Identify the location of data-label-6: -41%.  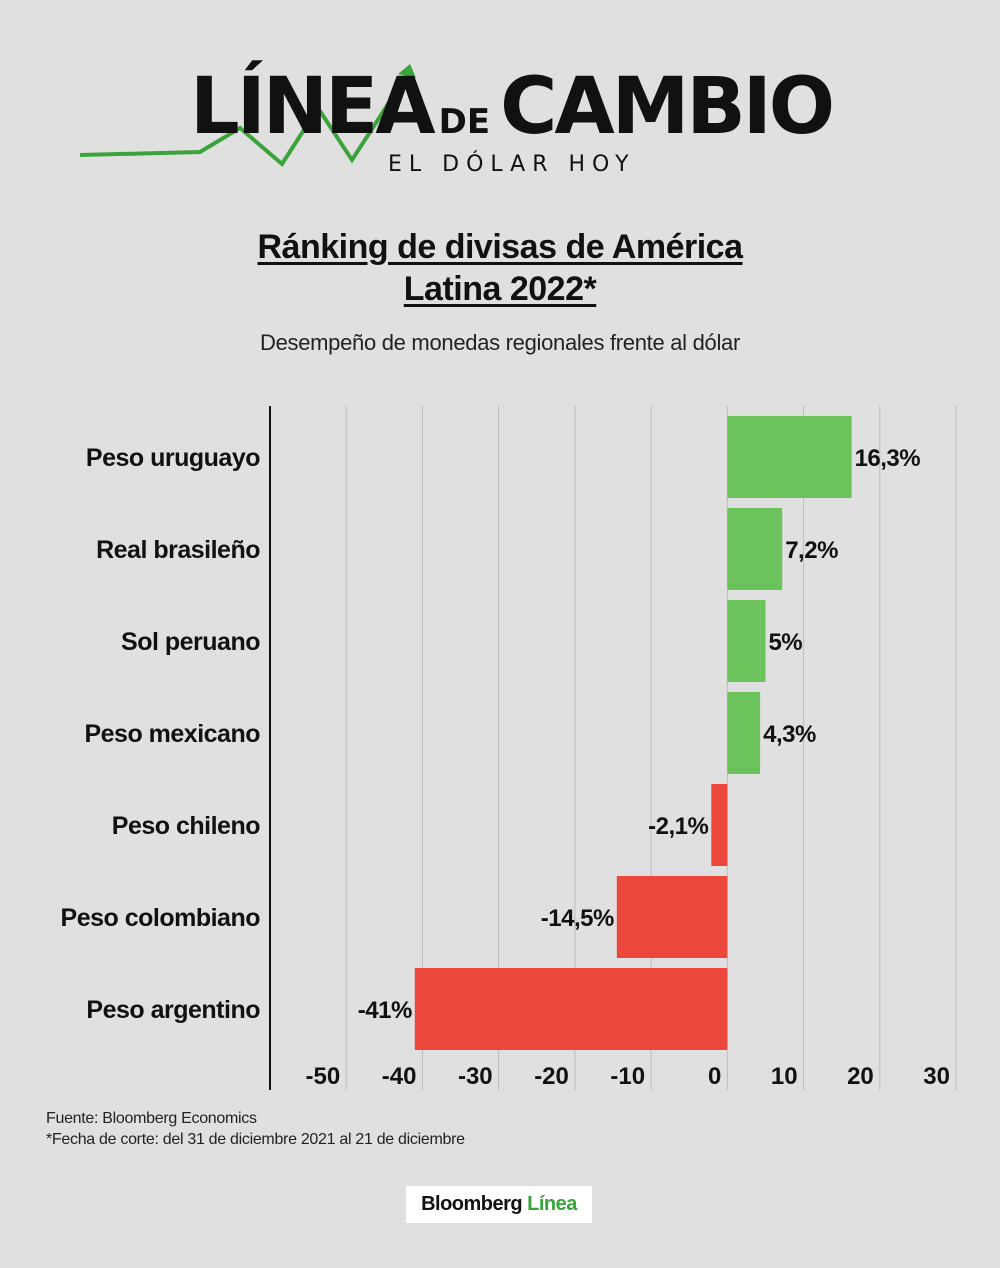
(385, 1010).